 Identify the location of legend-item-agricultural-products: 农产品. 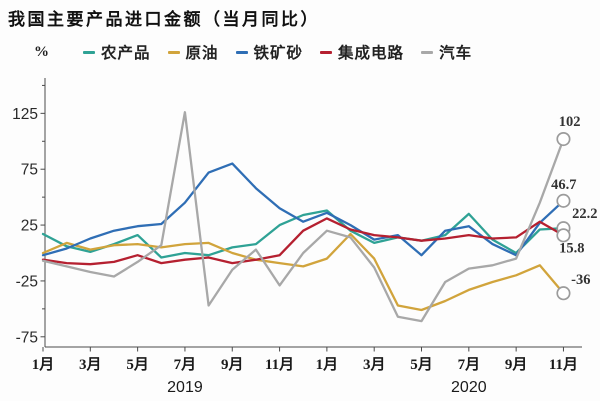
(117, 52).